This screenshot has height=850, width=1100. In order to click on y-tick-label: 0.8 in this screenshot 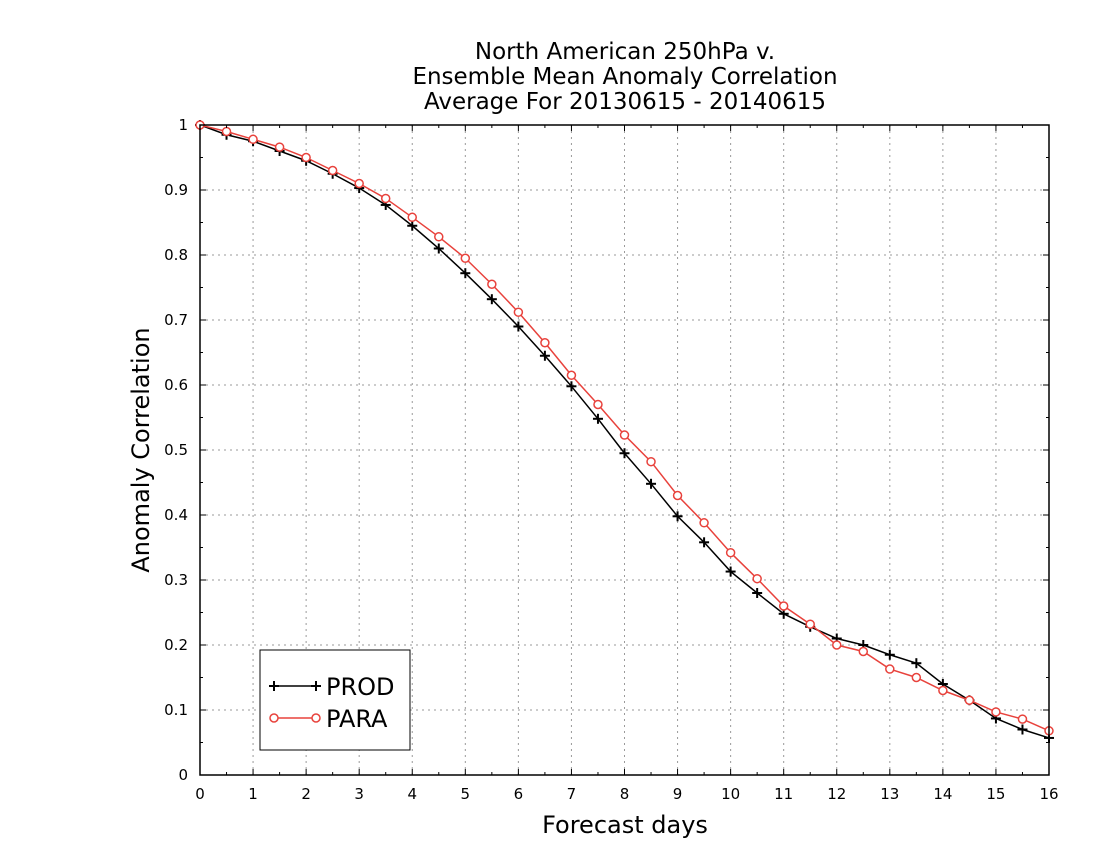, I will do `click(176, 255)`.